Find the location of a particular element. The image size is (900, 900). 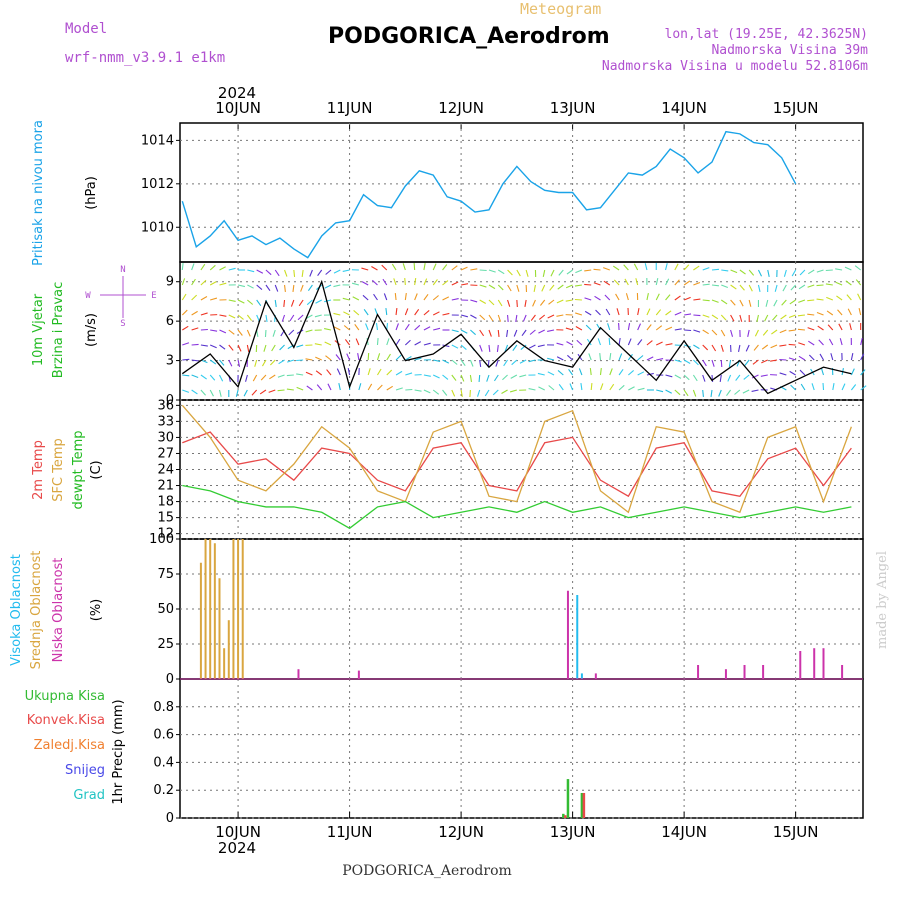

day-label-top: 15JUN is located at coordinates (796, 108).